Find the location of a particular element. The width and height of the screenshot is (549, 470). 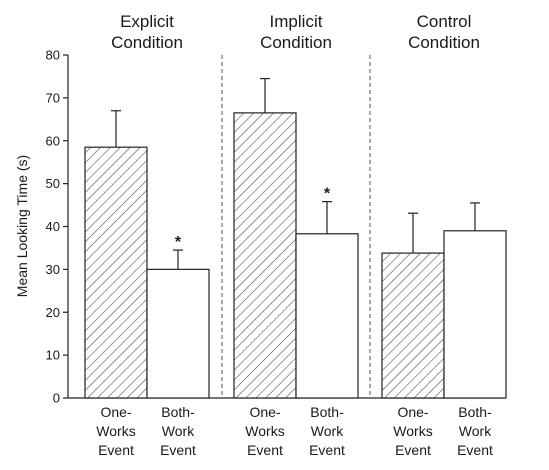

y-tick-label: 60 is located at coordinates (53, 140).